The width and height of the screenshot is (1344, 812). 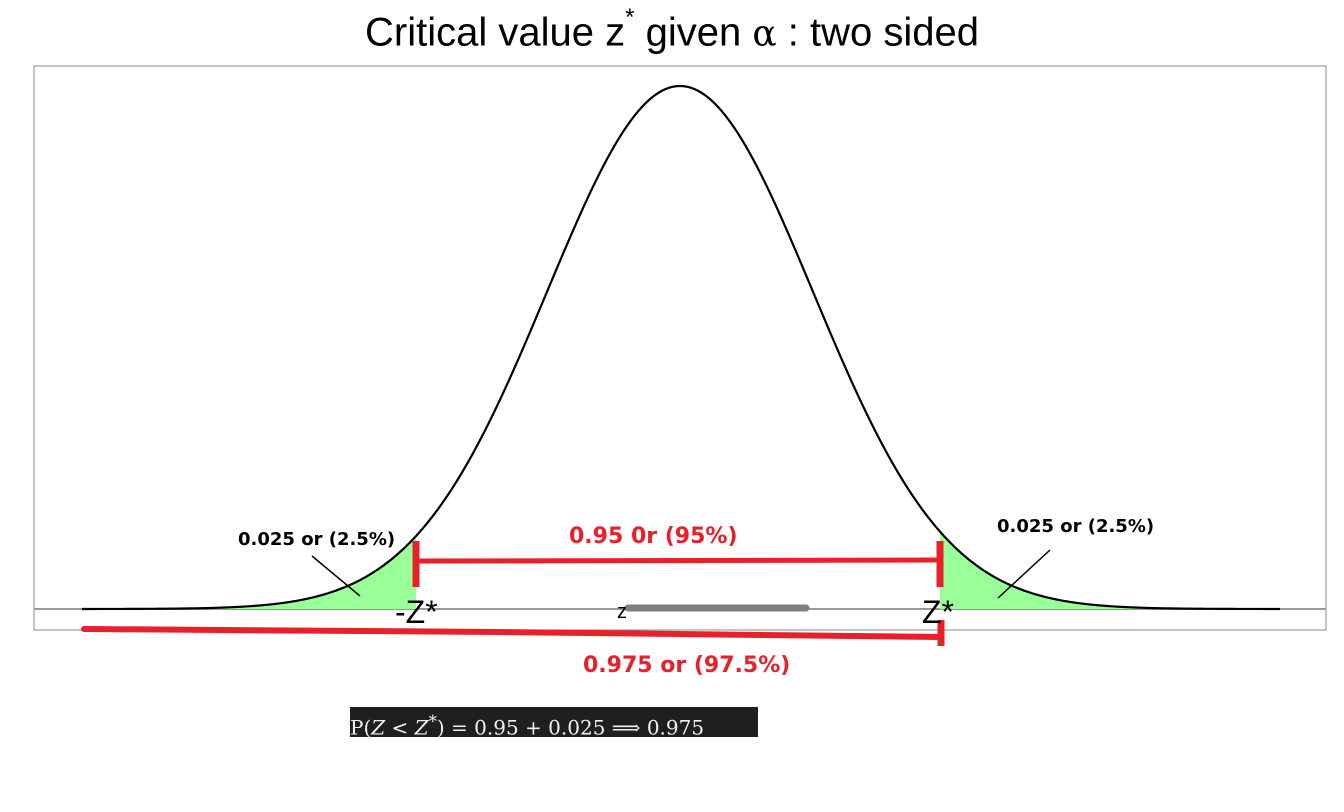 What do you see at coordinates (416, 612) in the screenshot?
I see `neg-critical-label: -Z*` at bounding box center [416, 612].